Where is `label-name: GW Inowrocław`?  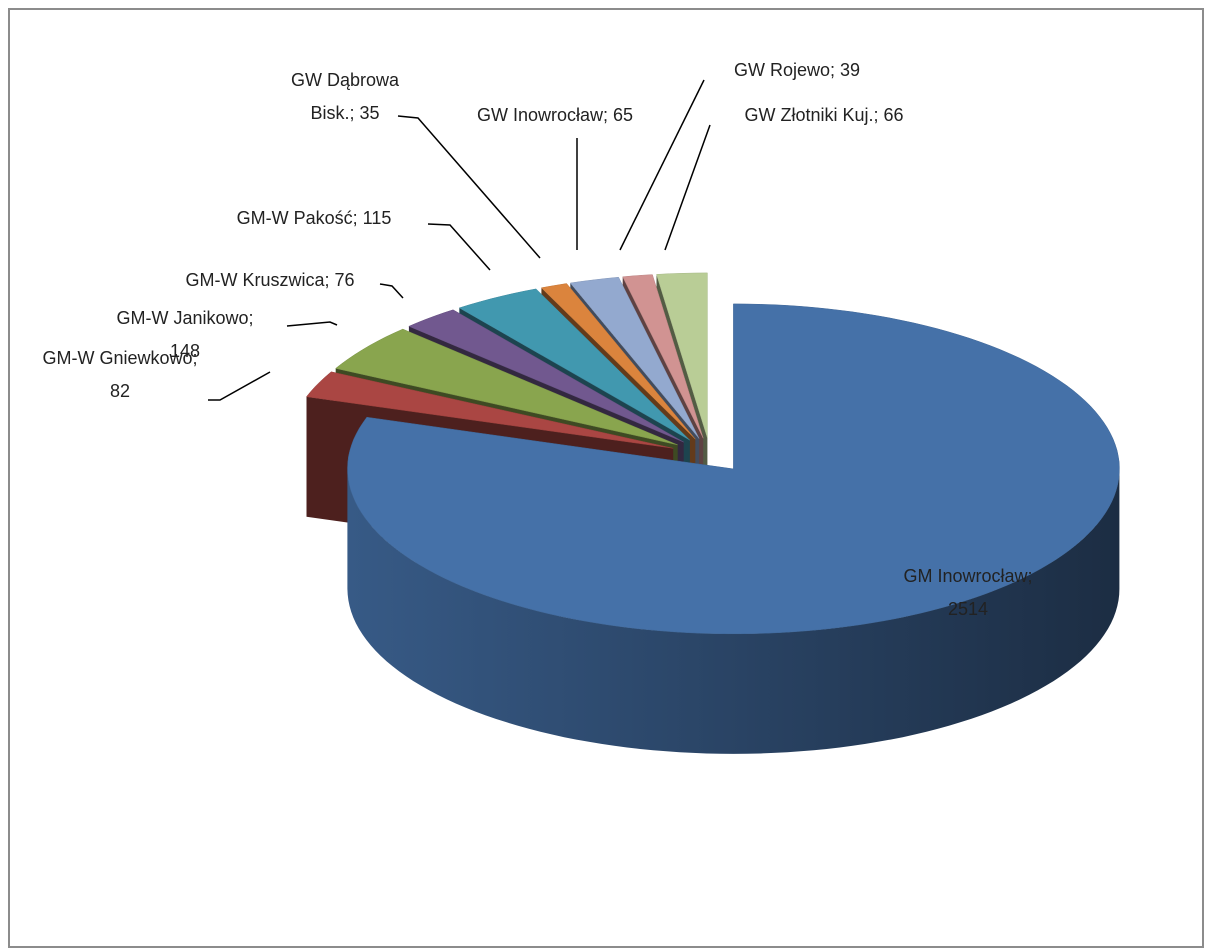
label-name: GW Inowrocław is located at coordinates (539, 115).